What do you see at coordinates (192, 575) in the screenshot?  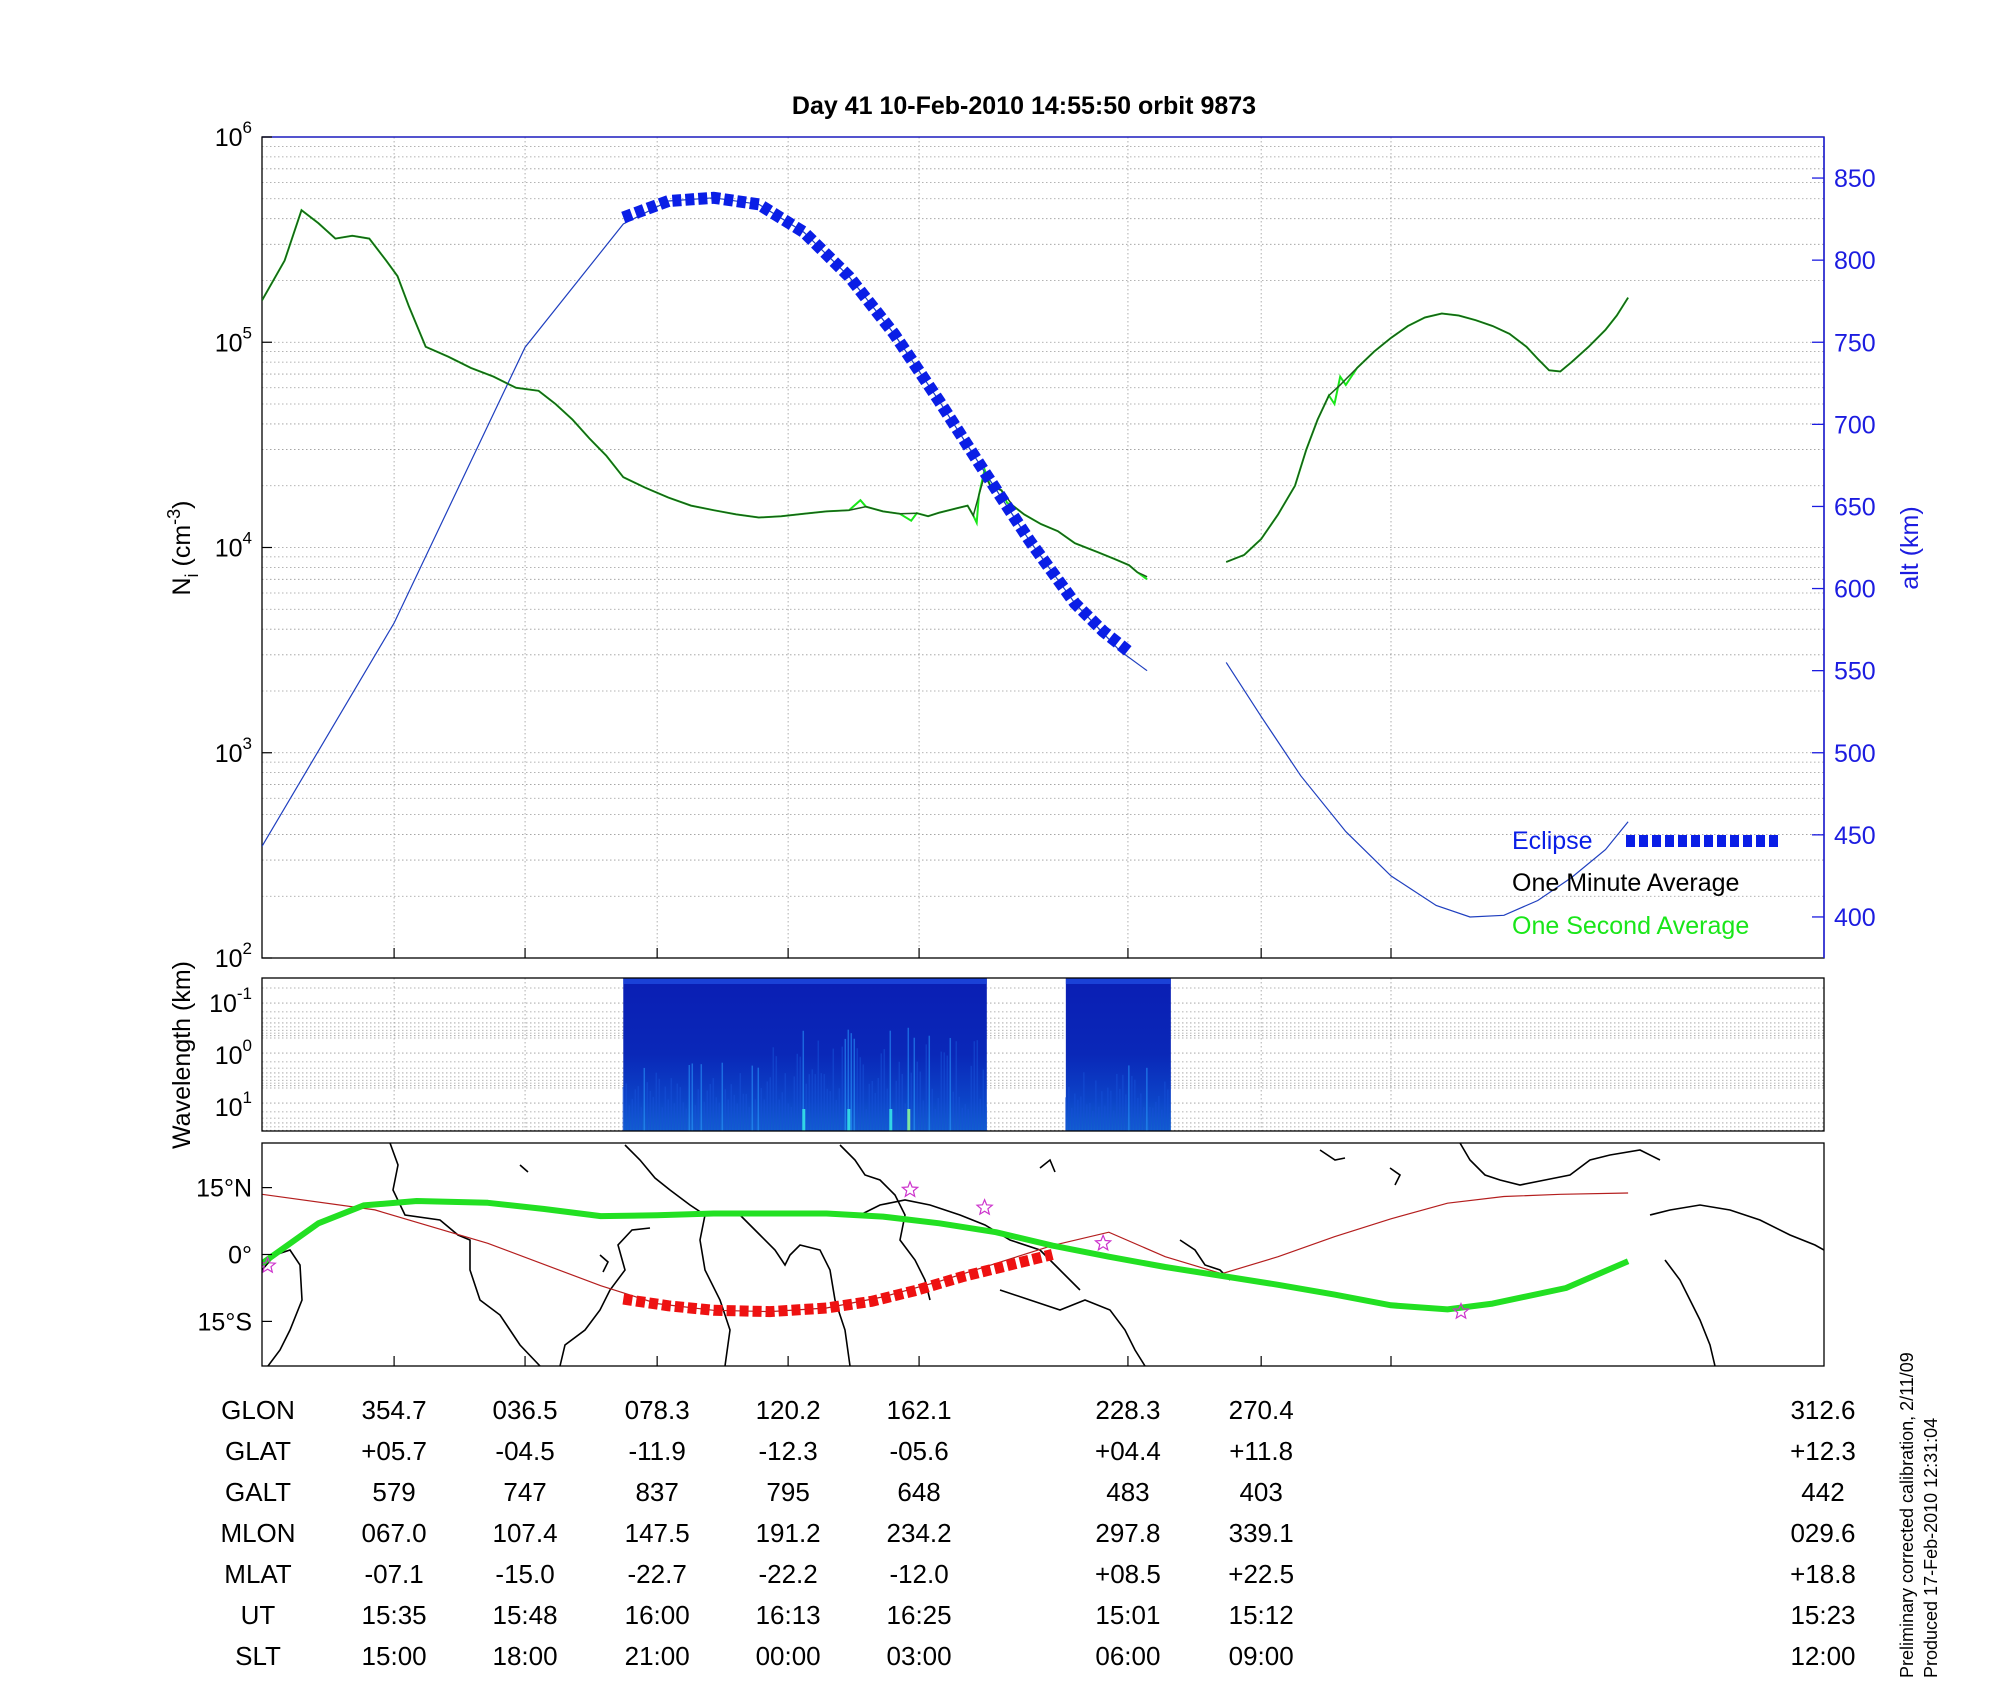 I see `density-y-label-subscript: i` at bounding box center [192, 575].